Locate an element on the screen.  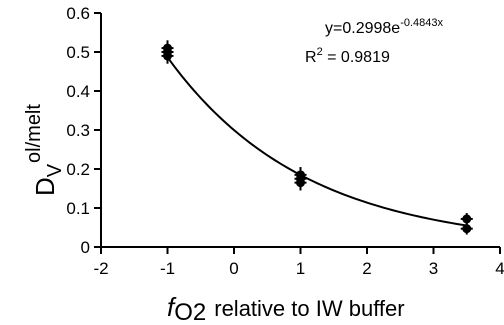
x-ticks: -2 -1 0 1 2 3 4 is located at coordinates (298, 262).